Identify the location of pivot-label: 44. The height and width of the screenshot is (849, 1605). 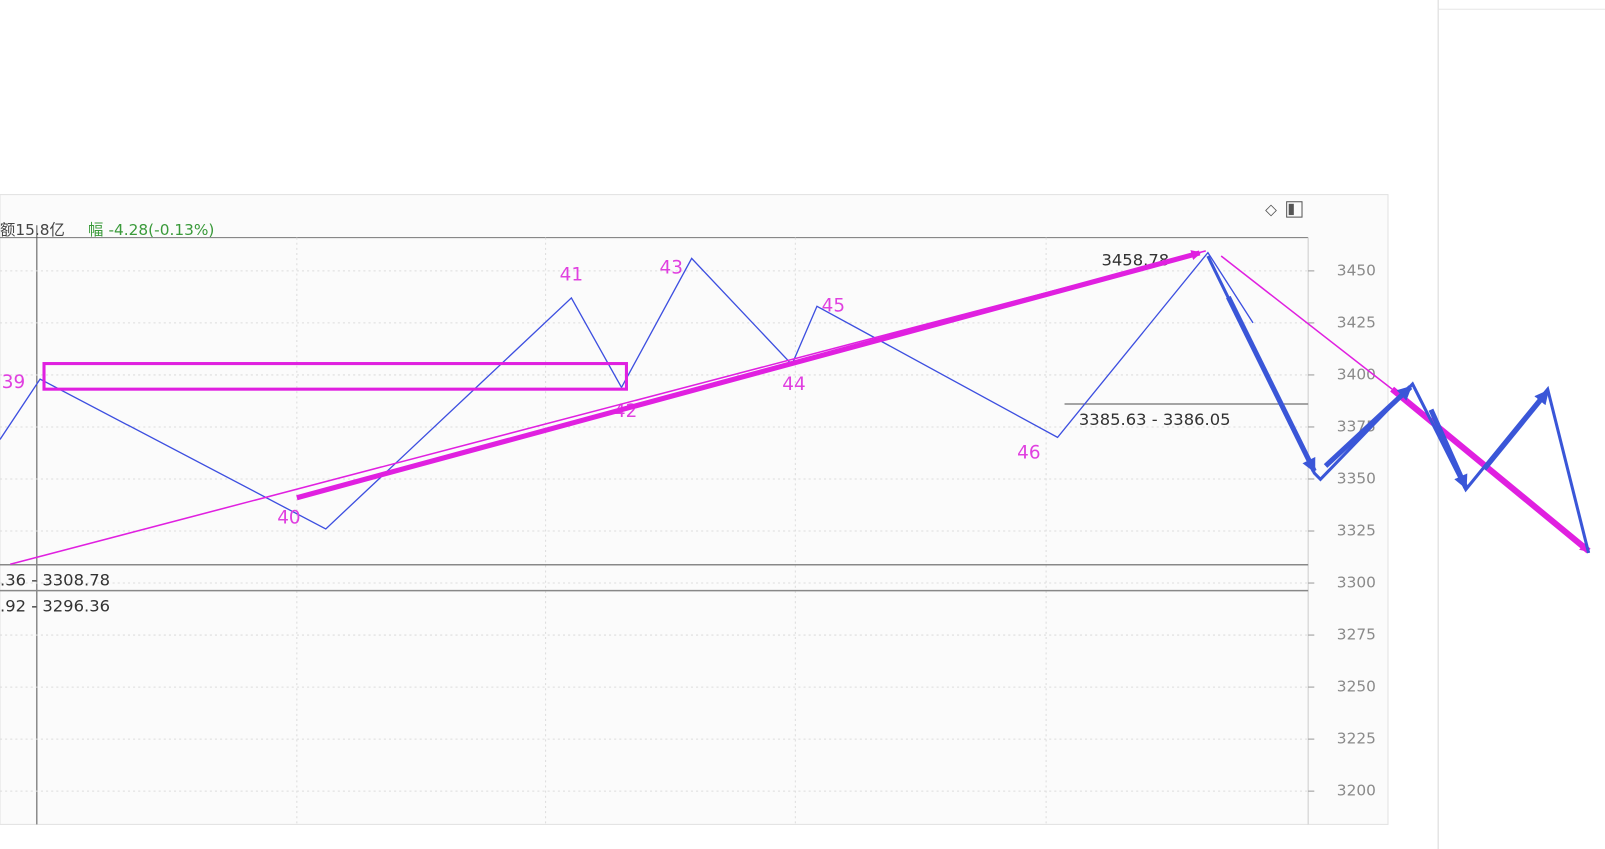
(793, 384).